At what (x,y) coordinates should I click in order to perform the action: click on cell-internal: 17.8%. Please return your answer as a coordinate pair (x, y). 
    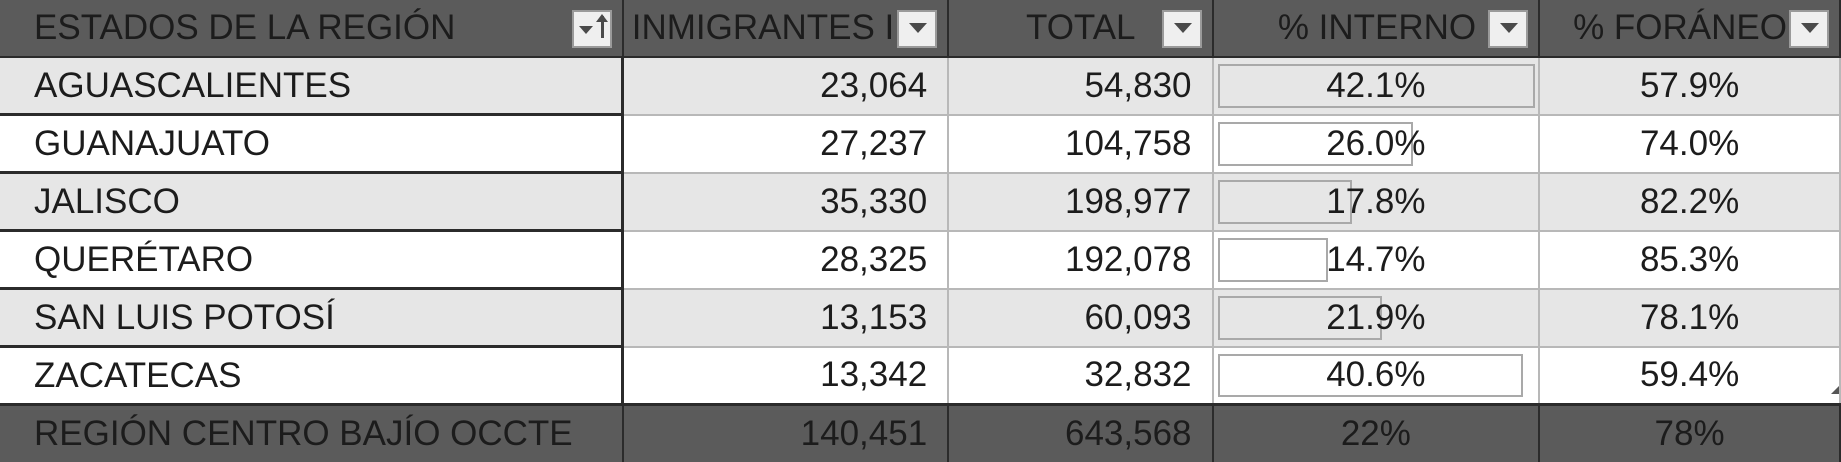
    Looking at the image, I should click on (1376, 202).